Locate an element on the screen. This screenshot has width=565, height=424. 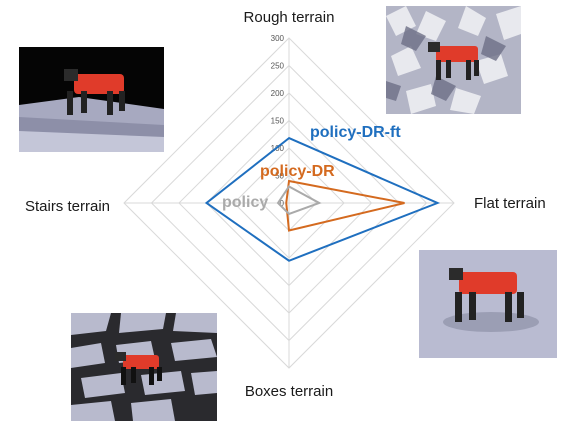
tick-label-300: 300 is located at coordinates (278, 38).